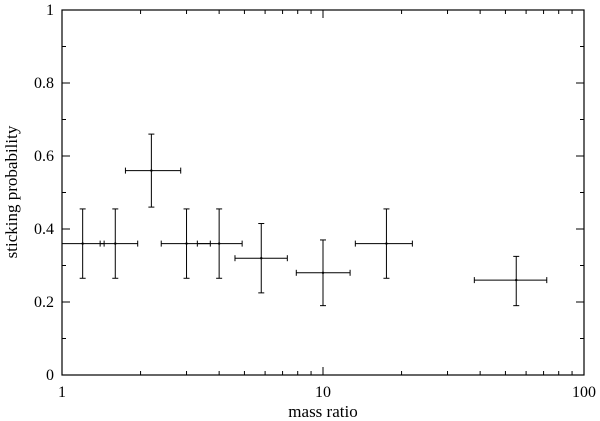  I want to click on y-tick-label: 0, so click(50, 375).